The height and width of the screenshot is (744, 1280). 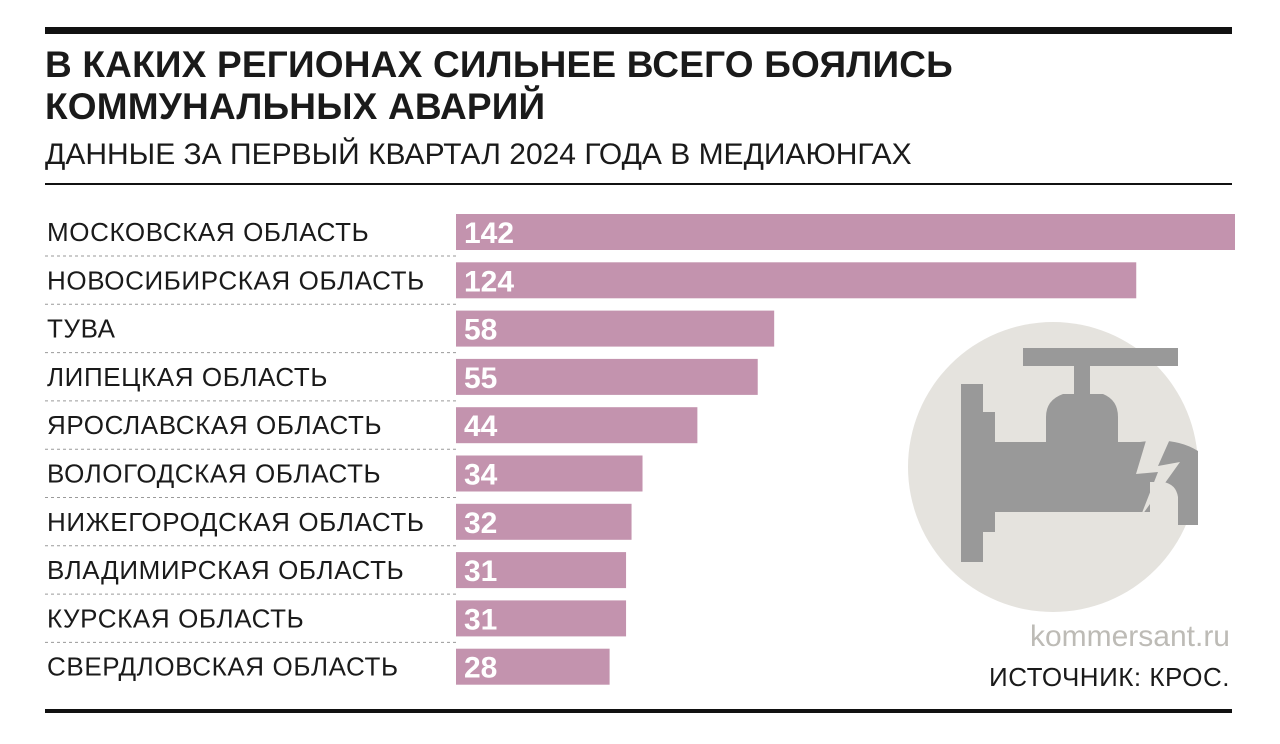 What do you see at coordinates (208, 232) in the screenshot?
I see `category-label: МОСКОВСКАЯ ОБЛАСТЬ` at bounding box center [208, 232].